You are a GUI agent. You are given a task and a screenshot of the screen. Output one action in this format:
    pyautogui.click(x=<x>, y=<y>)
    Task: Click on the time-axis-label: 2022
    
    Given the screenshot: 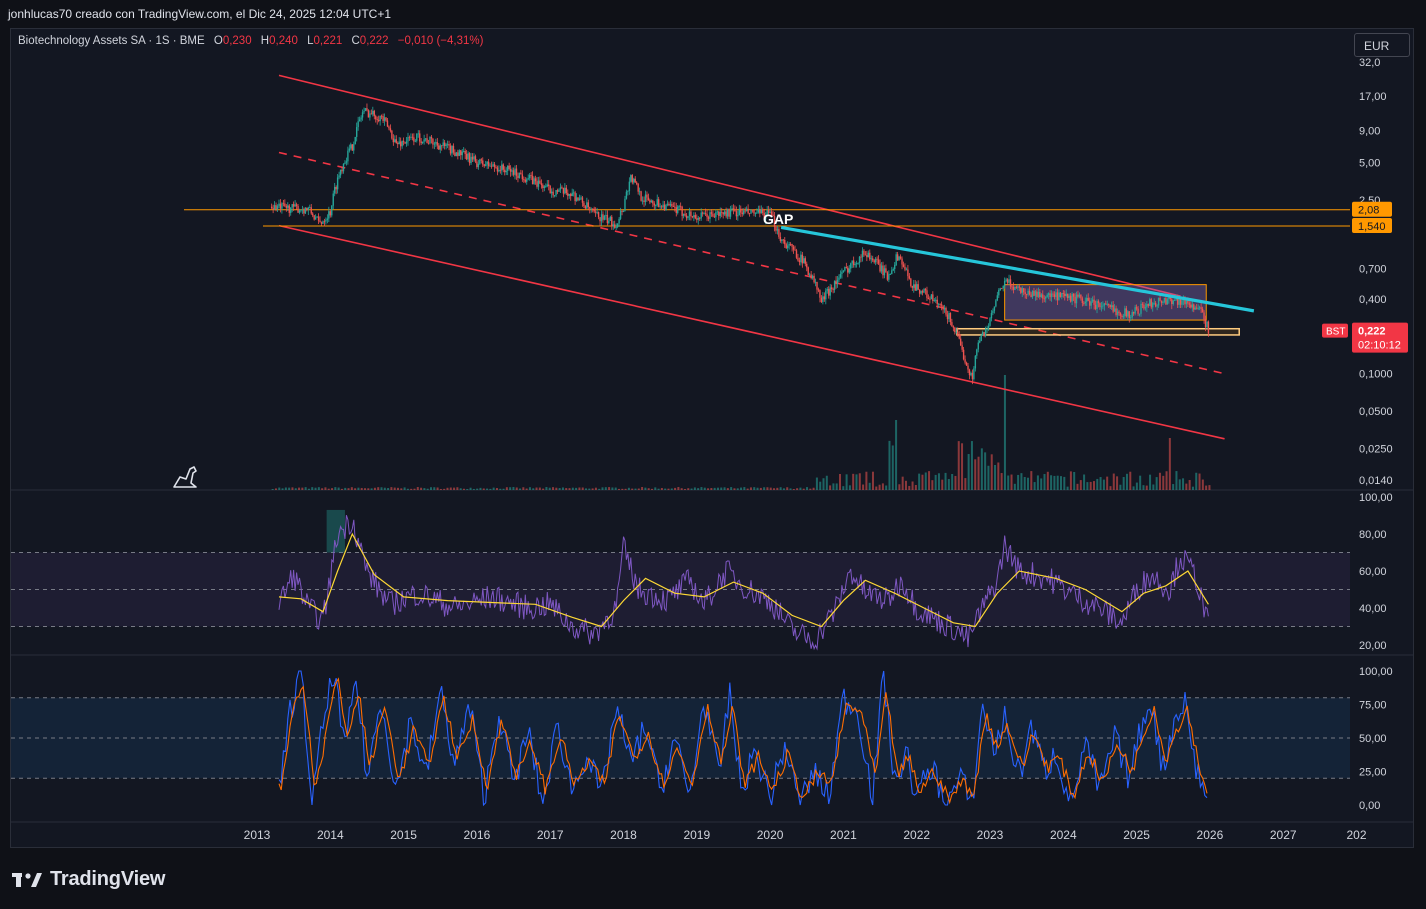 What is the action you would take?
    pyautogui.click(x=916, y=835)
    